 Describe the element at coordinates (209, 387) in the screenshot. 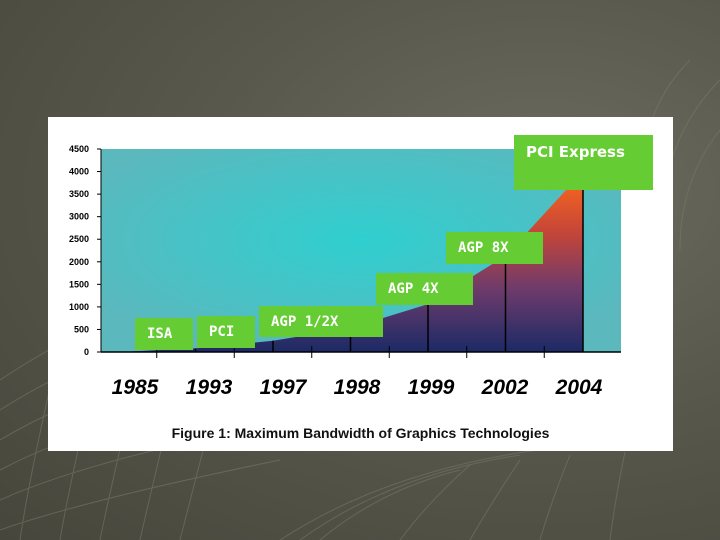

I see `x-tick-label: 1993` at that location.